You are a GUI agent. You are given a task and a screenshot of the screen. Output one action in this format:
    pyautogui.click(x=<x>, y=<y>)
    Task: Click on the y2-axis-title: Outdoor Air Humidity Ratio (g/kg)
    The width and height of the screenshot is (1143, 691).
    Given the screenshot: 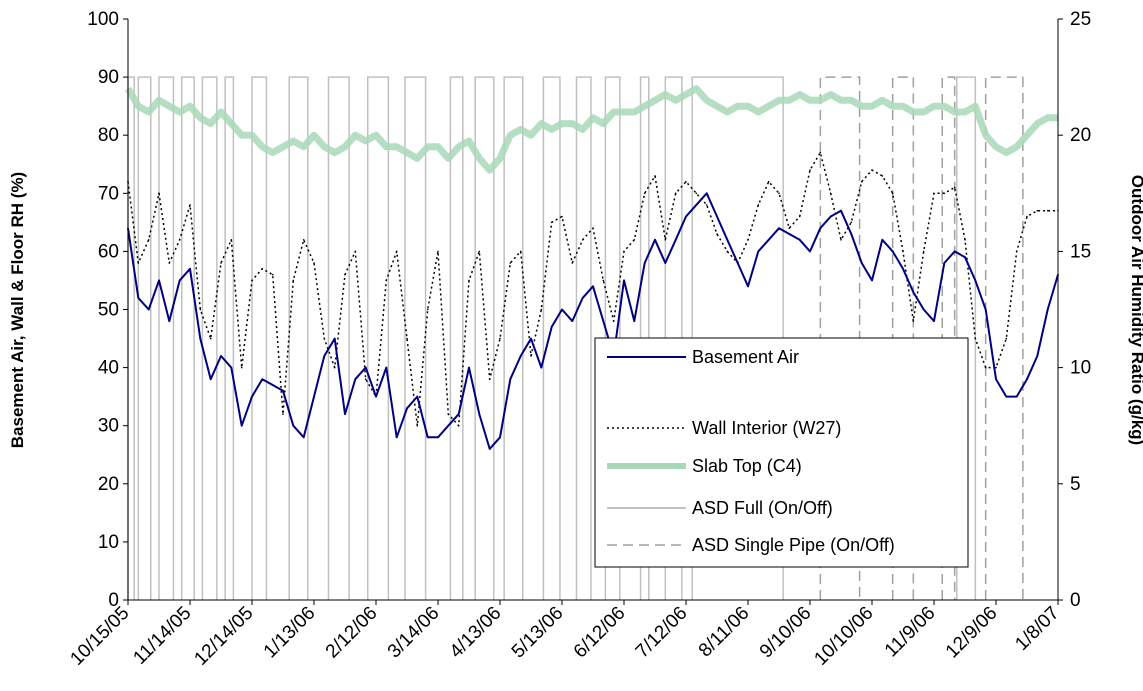 What is the action you would take?
    pyautogui.click(x=1135, y=310)
    